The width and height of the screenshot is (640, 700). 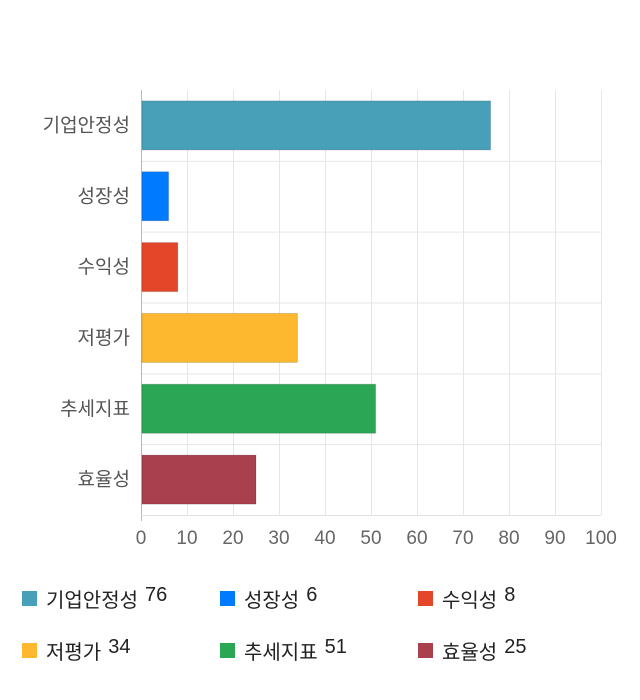 I want to click on x-tick-label: 0, so click(x=141, y=538).